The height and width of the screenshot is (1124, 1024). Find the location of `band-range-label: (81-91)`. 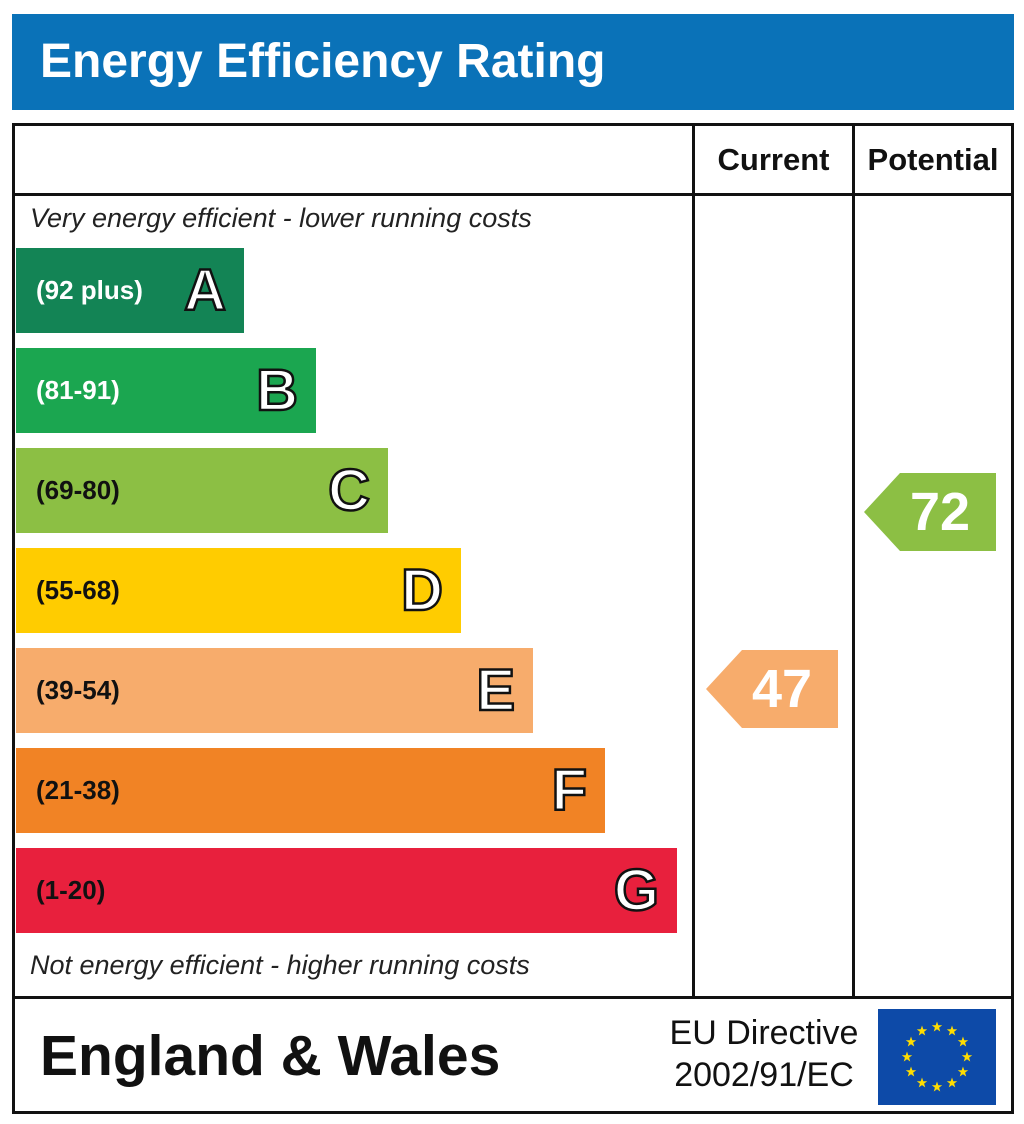

band-range-label: (81-91) is located at coordinates (78, 390).